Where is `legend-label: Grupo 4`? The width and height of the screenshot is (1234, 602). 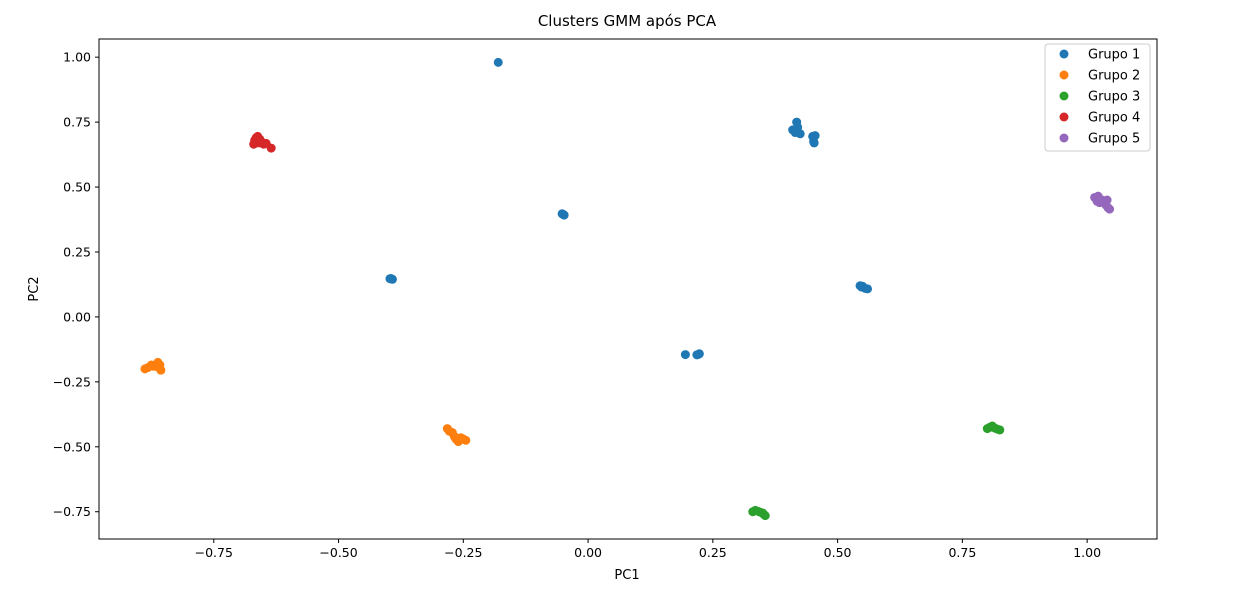 legend-label: Grupo 4 is located at coordinates (1114, 118).